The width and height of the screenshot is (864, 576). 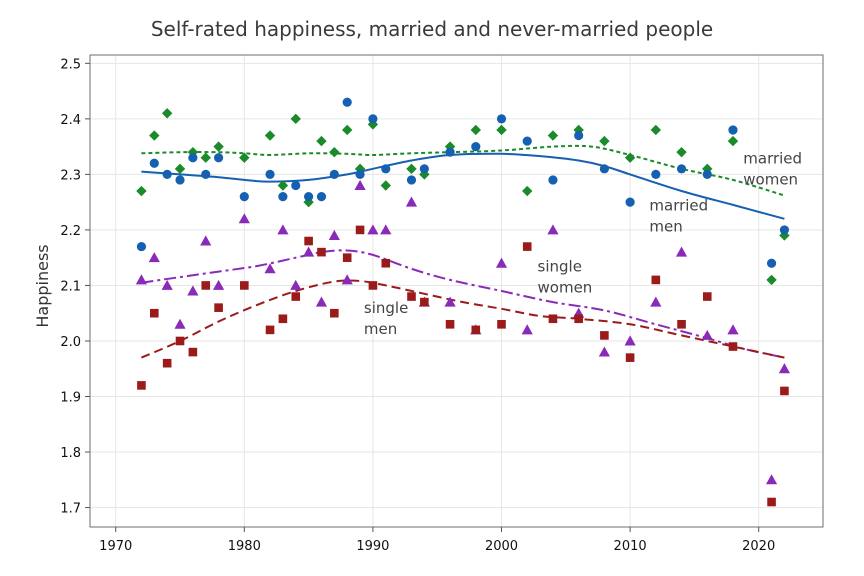 I want to click on annotation-married-women: married women, so click(x=772, y=168).